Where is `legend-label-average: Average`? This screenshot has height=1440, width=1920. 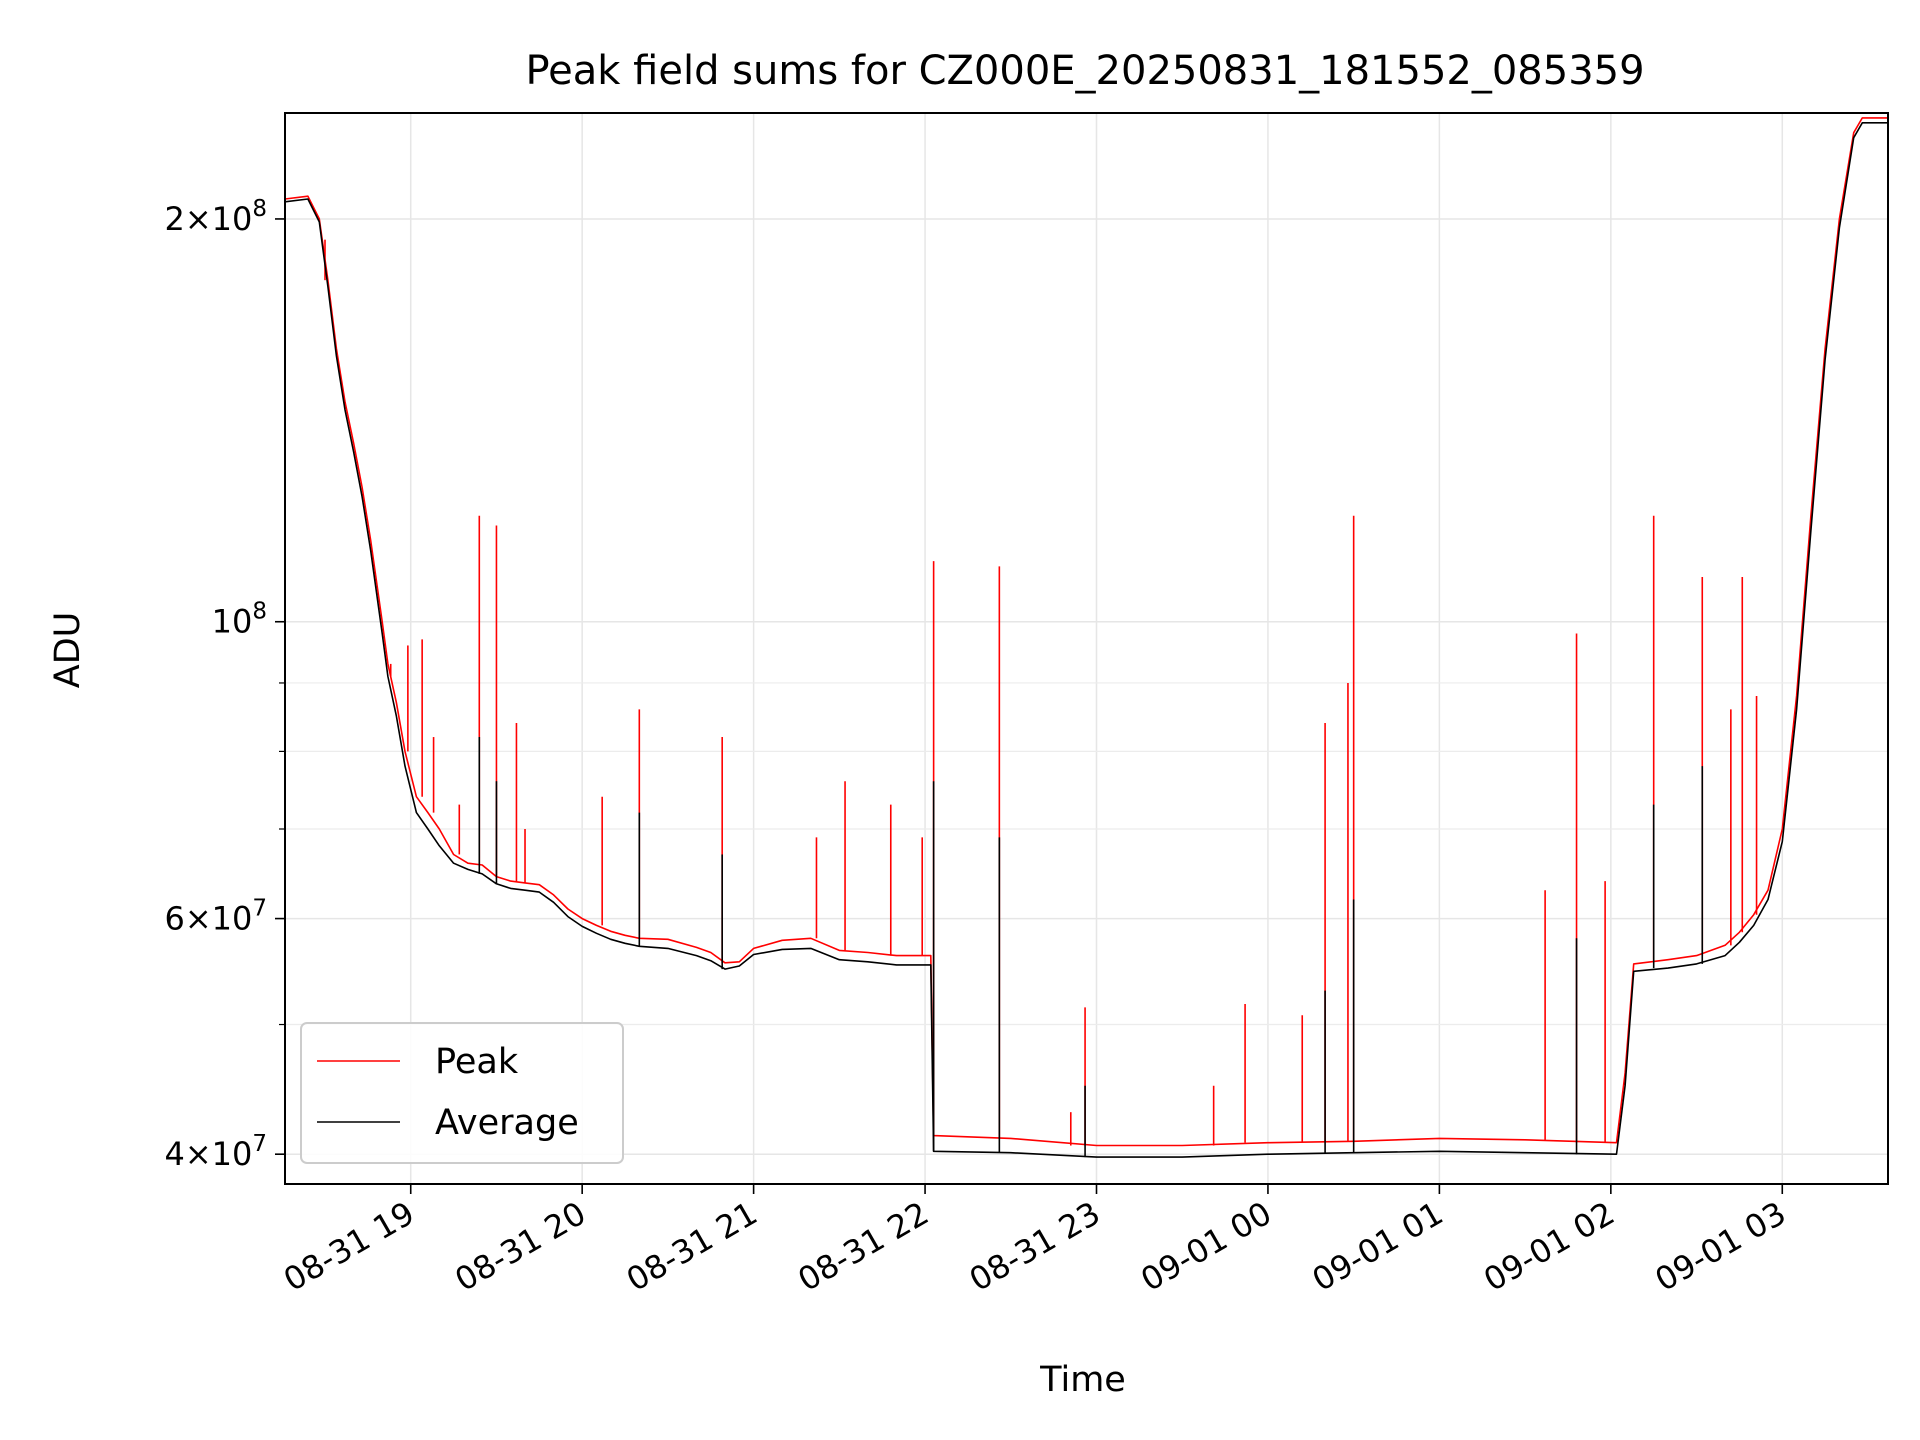
legend-label-average: Average is located at coordinates (507, 1123).